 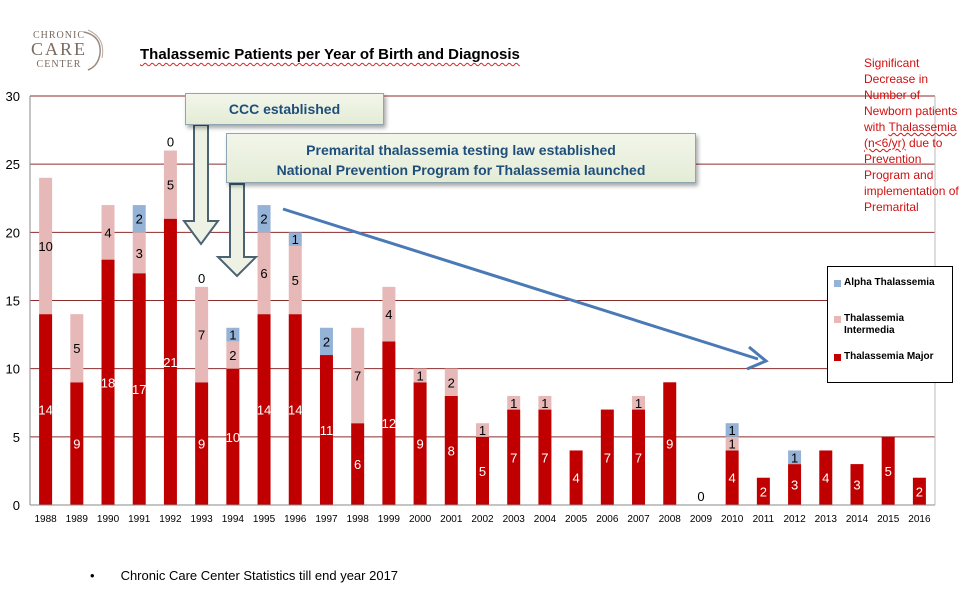 I want to click on bar-data-label: 17, so click(x=139, y=389).